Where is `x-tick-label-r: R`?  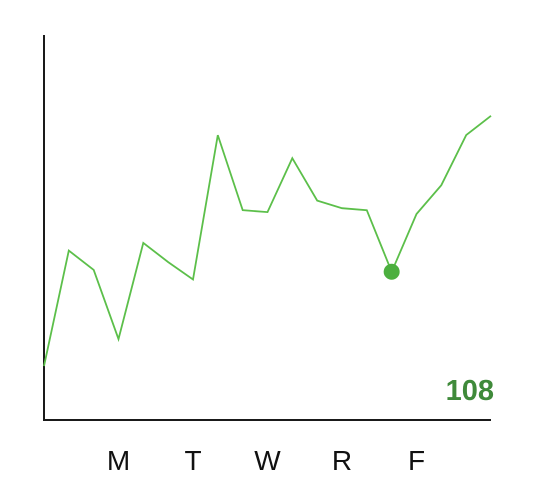 x-tick-label-r: R is located at coordinates (342, 460).